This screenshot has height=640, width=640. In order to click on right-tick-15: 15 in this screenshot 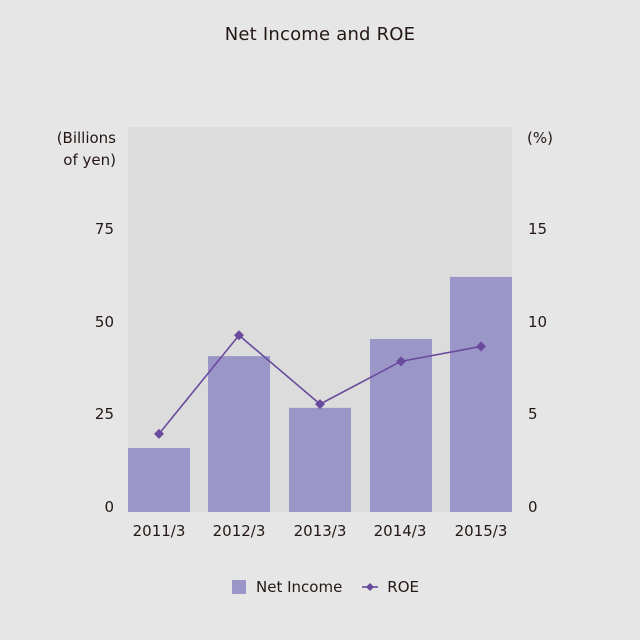, I will do `click(538, 229)`.